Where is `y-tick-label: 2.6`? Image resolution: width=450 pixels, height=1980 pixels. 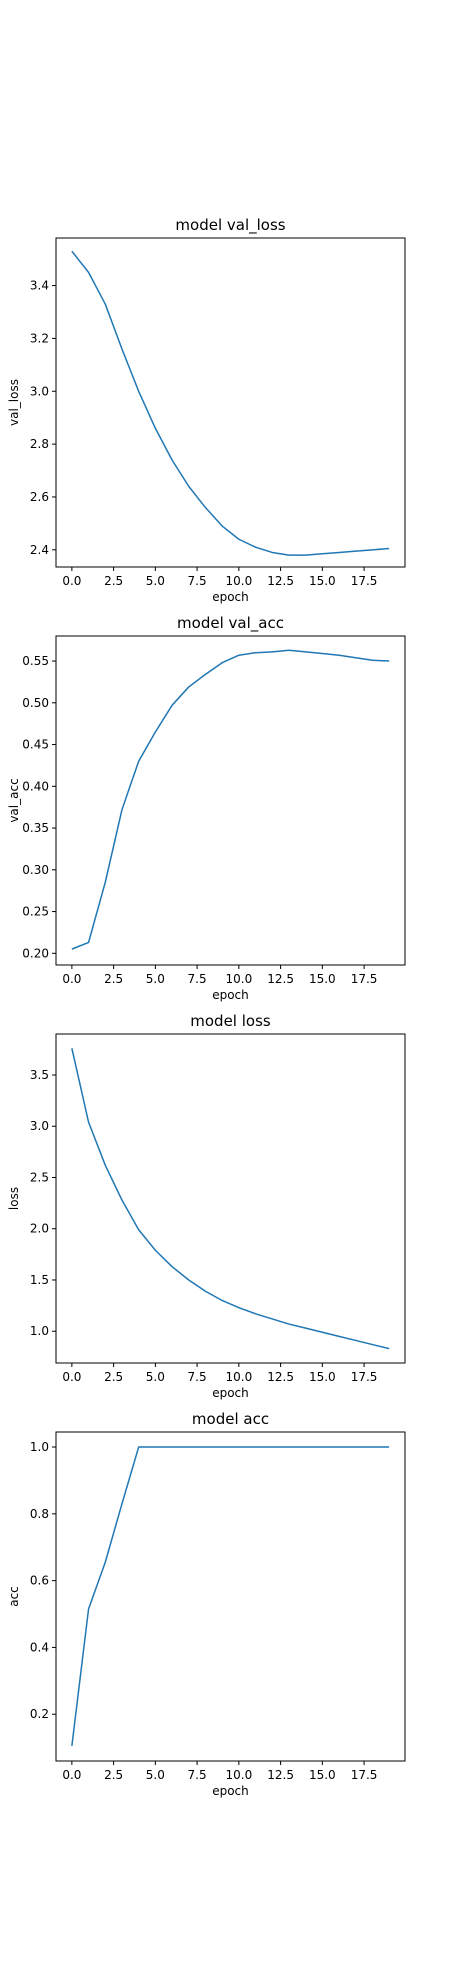
y-tick-label: 2.6 is located at coordinates (39, 497).